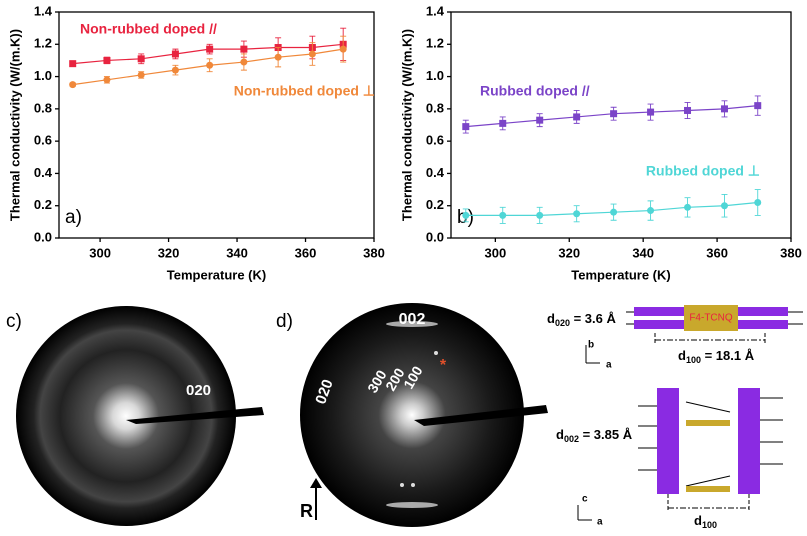 This screenshot has height=536, width=807. What do you see at coordinates (306, 511) in the screenshot?
I see `direction-label: R` at bounding box center [306, 511].